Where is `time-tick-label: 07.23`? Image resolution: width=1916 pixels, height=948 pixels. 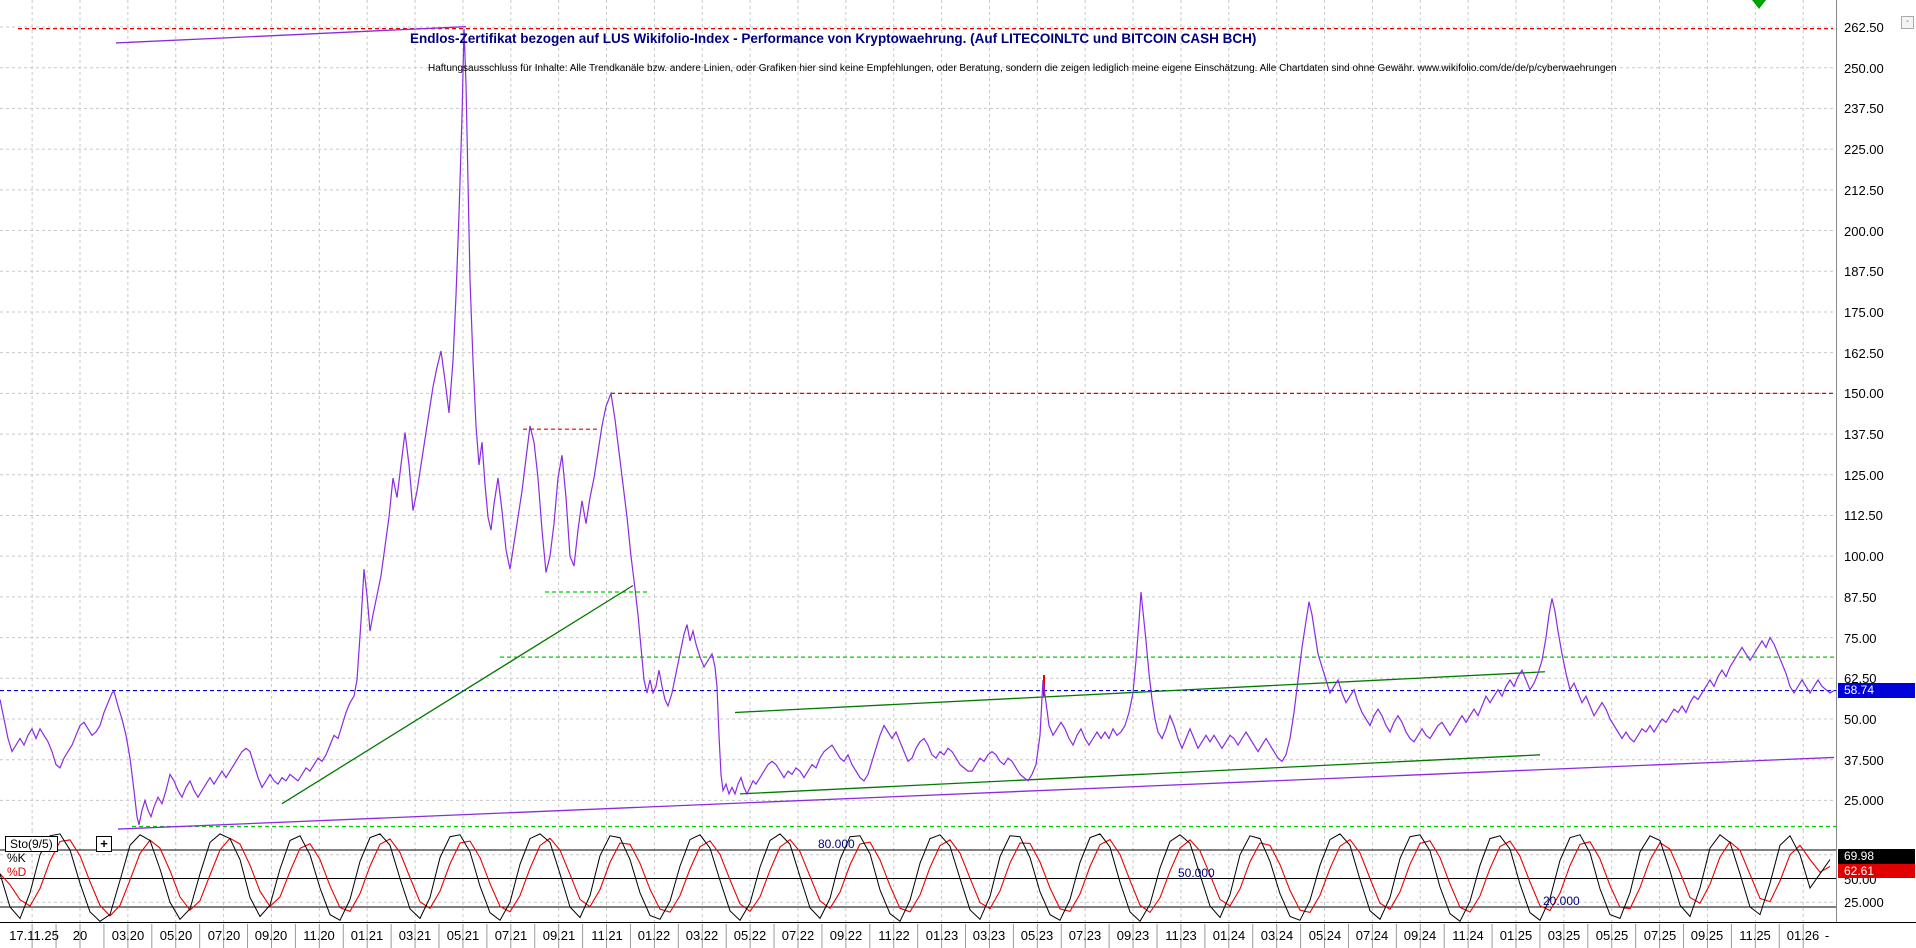 time-tick-label: 07.23 is located at coordinates (1085, 935).